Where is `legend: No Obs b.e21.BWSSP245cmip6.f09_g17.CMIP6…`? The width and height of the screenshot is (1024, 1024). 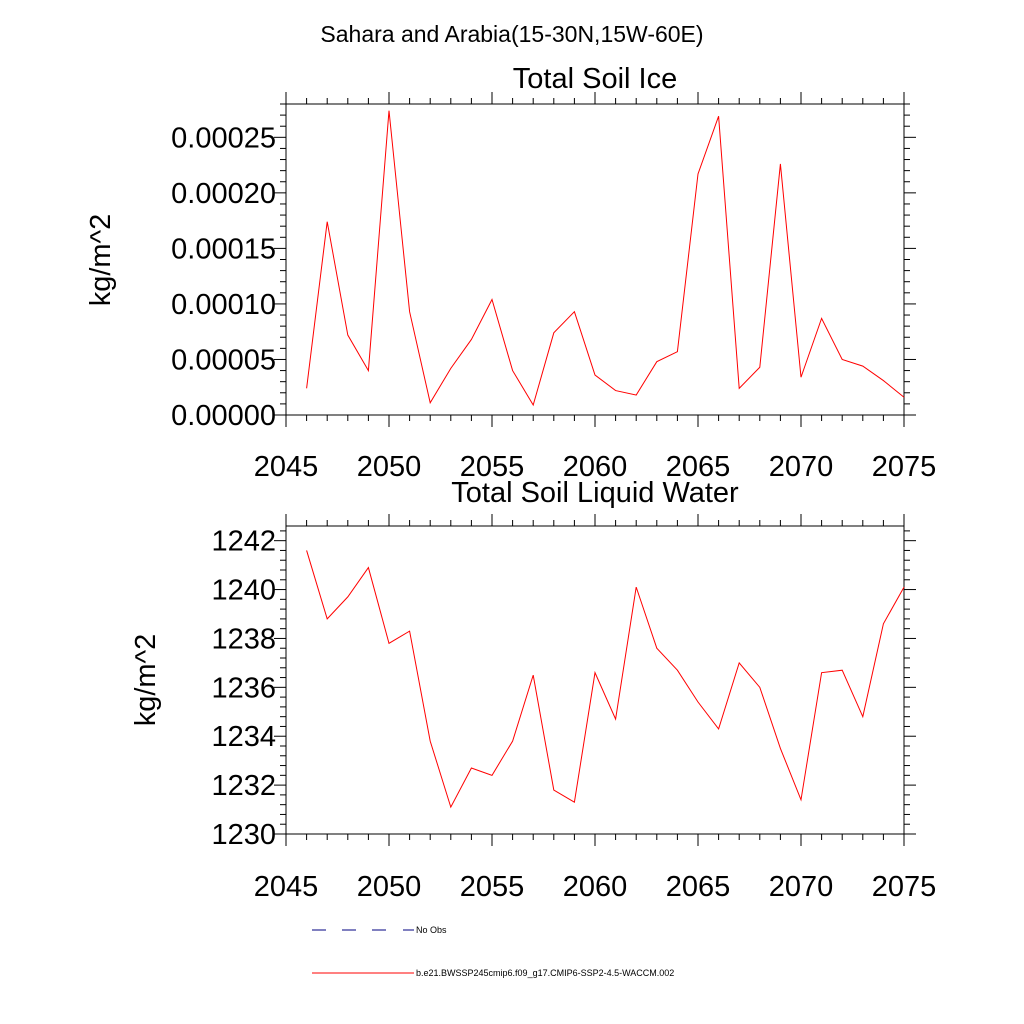
legend: No Obs b.e21.BWSSP245cmip6.f09_g17.CMIP6… is located at coordinates (493, 951).